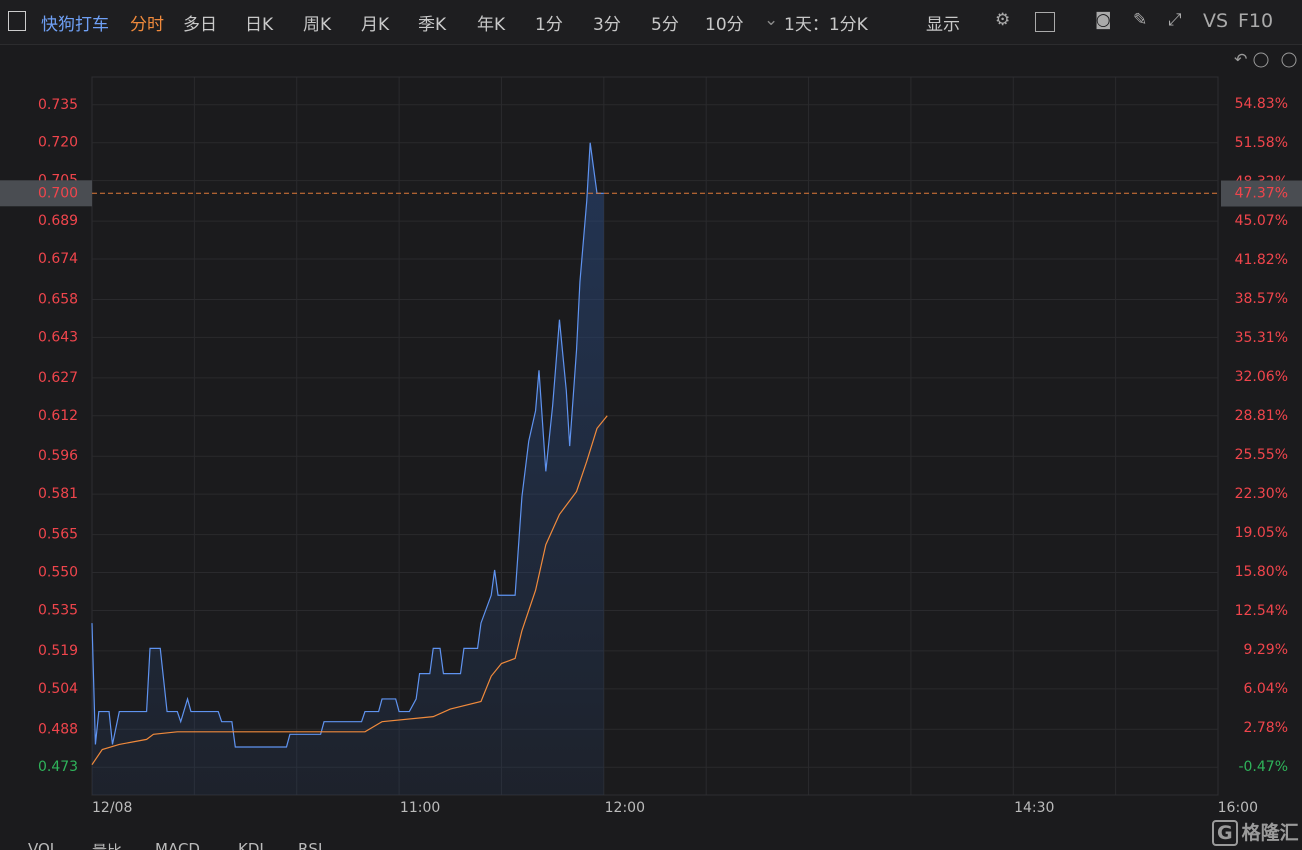 This screenshot has width=1302, height=850. What do you see at coordinates (665, 25) in the screenshot?
I see `tab: 5分` at bounding box center [665, 25].